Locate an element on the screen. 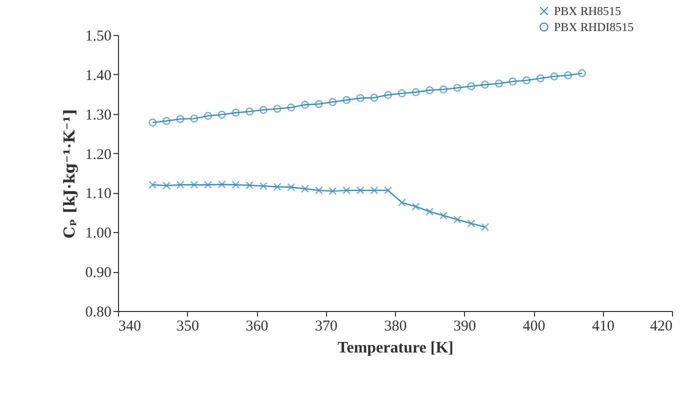 The image size is (695, 396). x-tick-label: 370 is located at coordinates (326, 326).